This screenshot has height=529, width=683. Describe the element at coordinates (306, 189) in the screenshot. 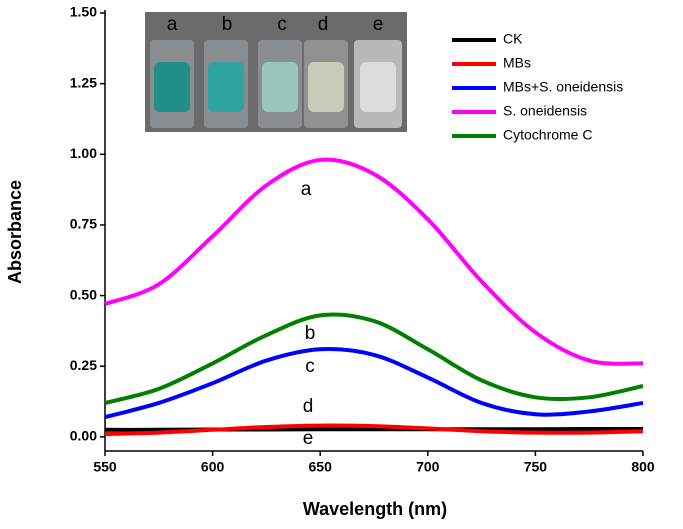

I see `annotation: a` at that location.